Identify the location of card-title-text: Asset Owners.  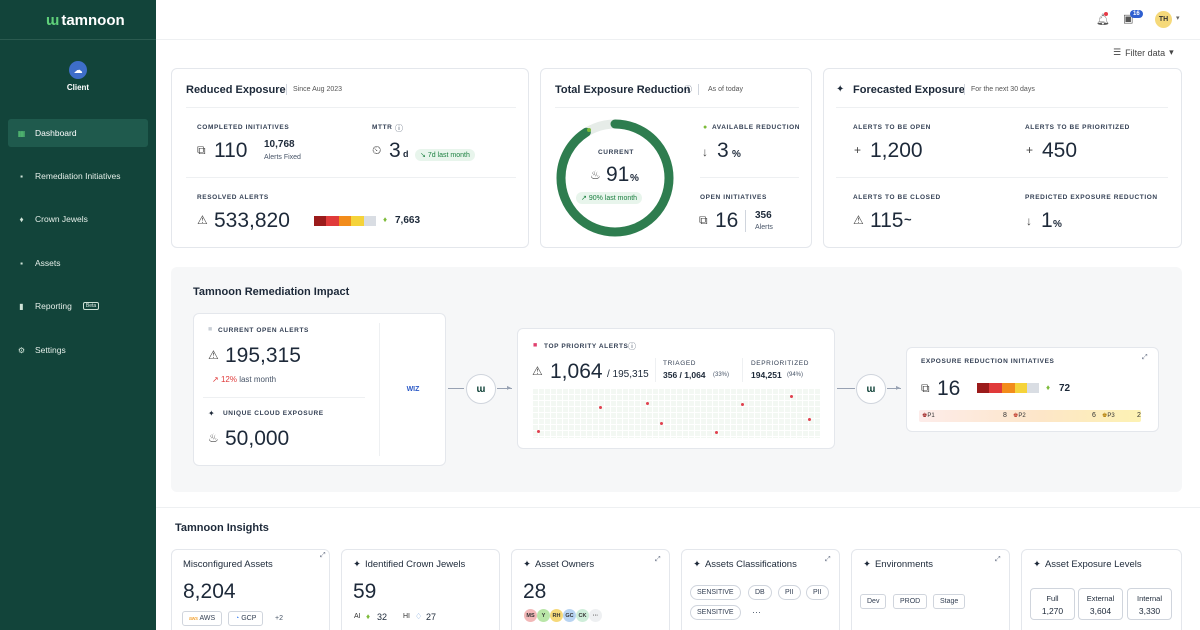
(564, 564).